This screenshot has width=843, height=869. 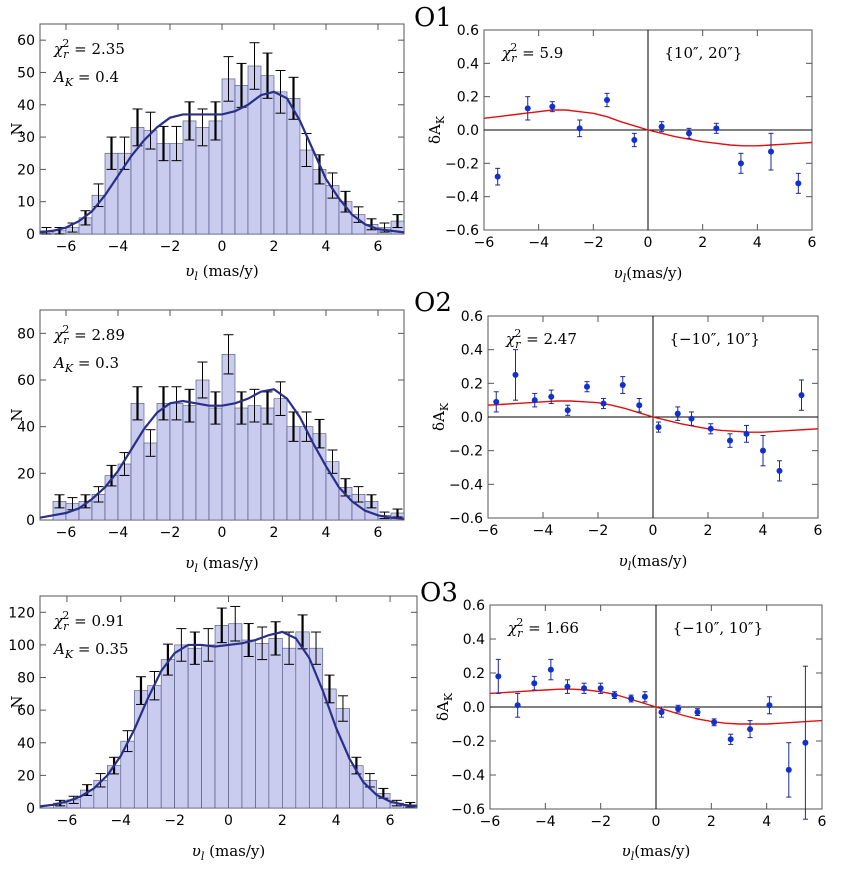 I want to click on y-tick-label: 0.0, so click(x=468, y=131).